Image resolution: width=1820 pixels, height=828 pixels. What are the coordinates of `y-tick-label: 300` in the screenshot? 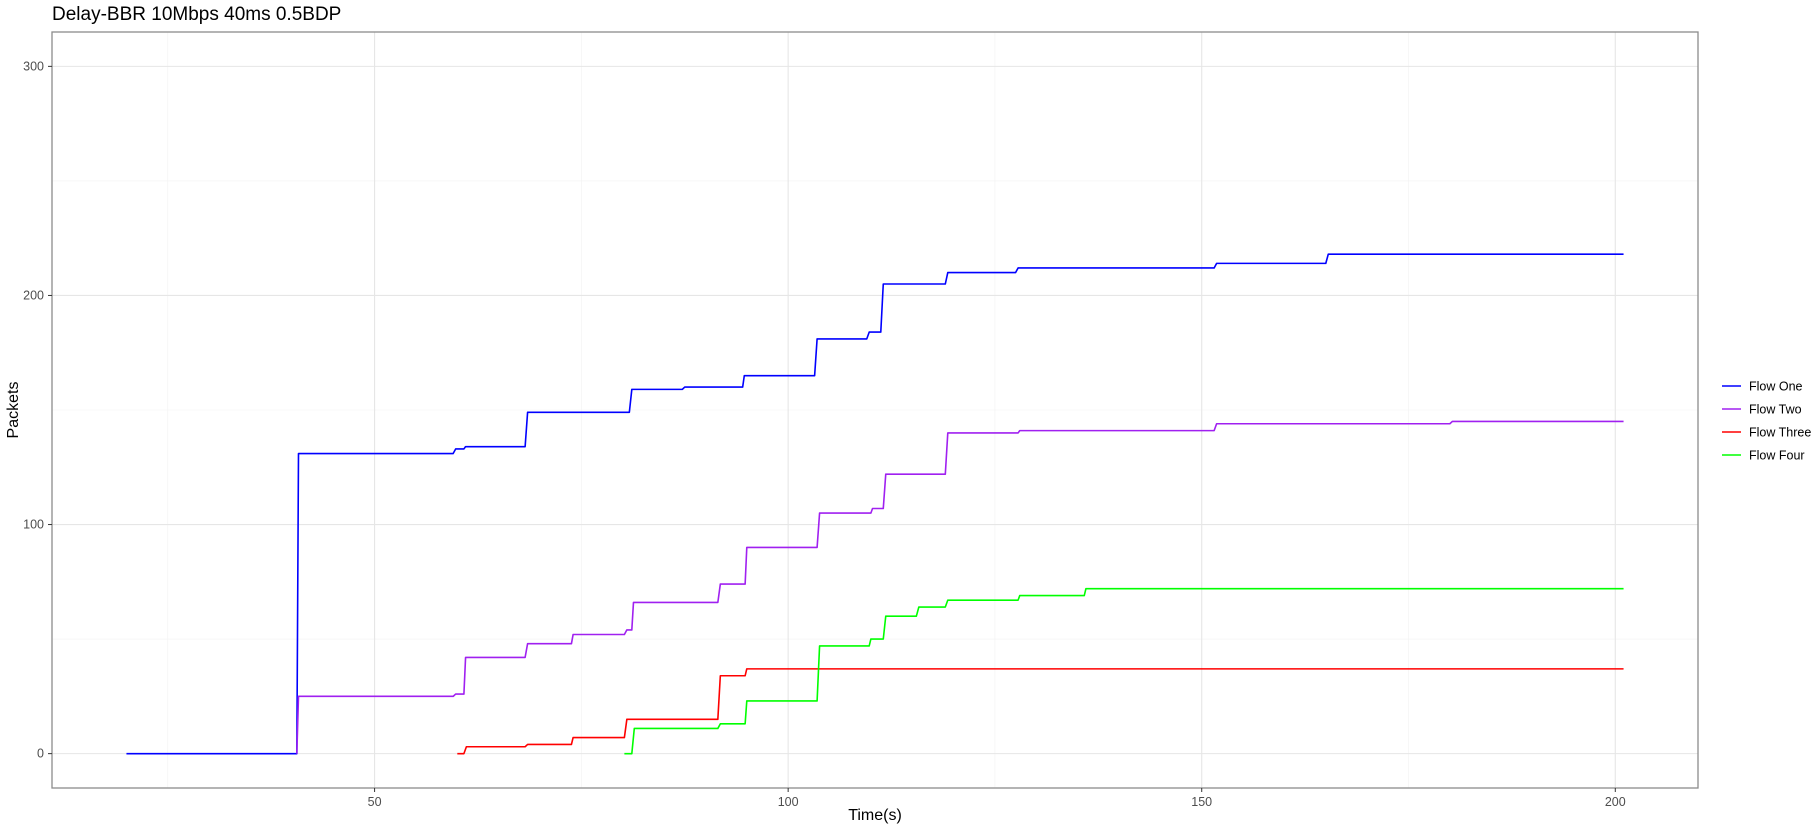 It's located at (33, 66).